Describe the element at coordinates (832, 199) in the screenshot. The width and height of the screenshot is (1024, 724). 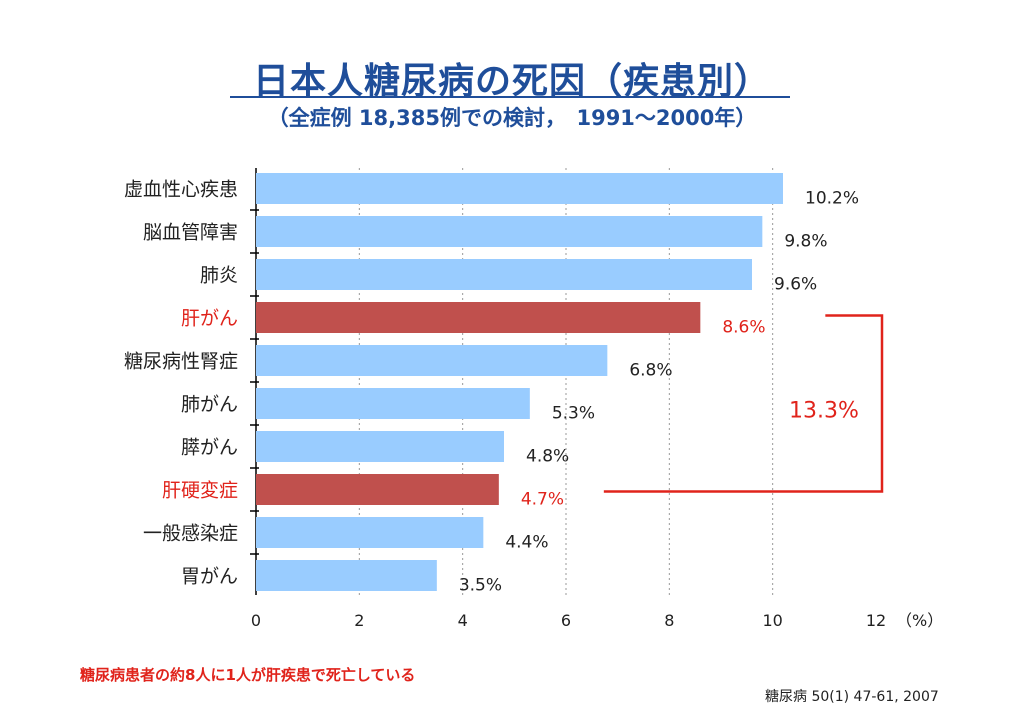
I see `value-label: 10.2%` at that location.